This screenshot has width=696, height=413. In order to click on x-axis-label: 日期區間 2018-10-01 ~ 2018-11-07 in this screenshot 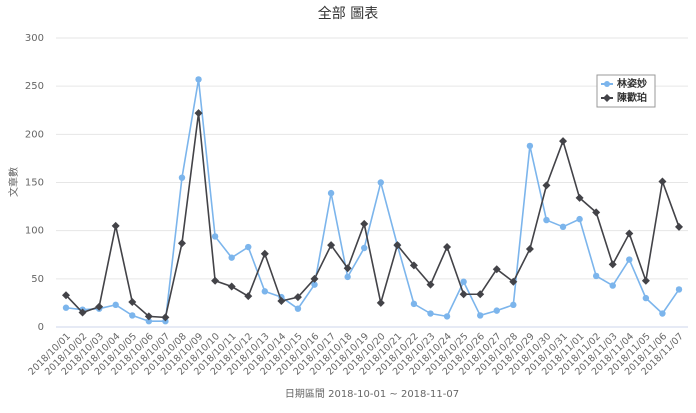, I will do `click(372, 394)`.